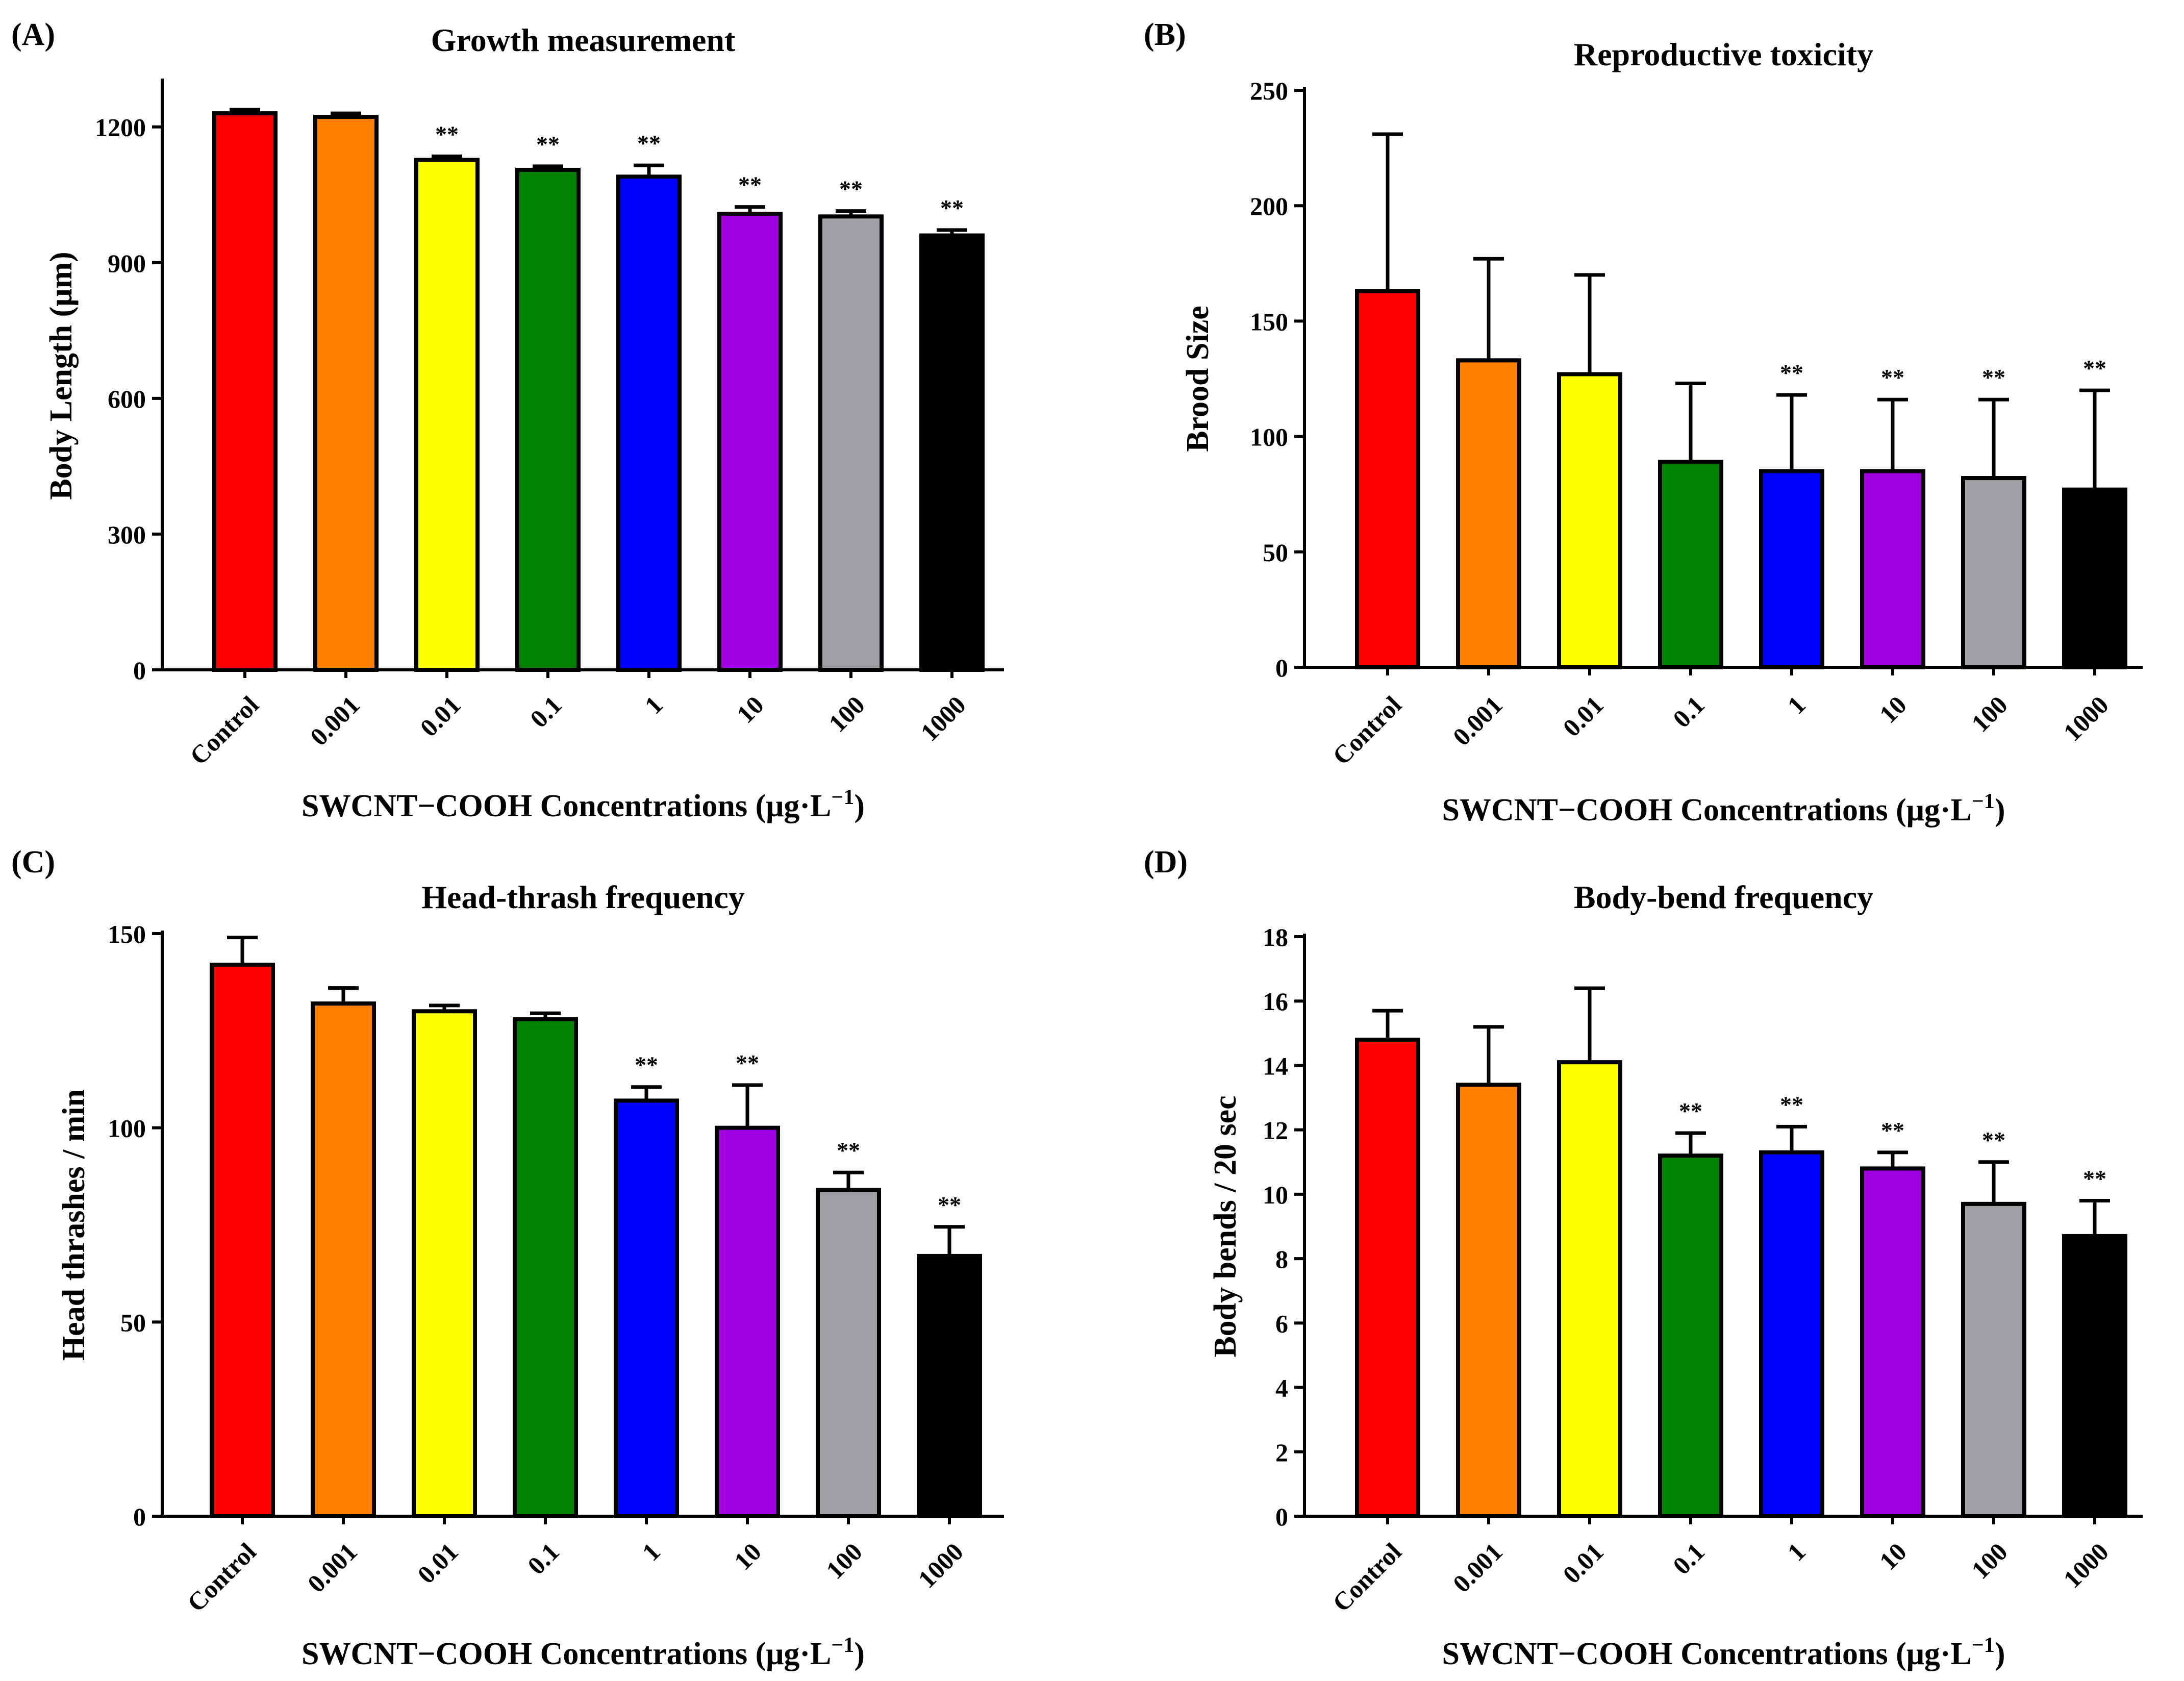 The height and width of the screenshot is (1681, 2184). Describe the element at coordinates (1281, 1259) in the screenshot. I see `y-tick-label: 8` at that location.